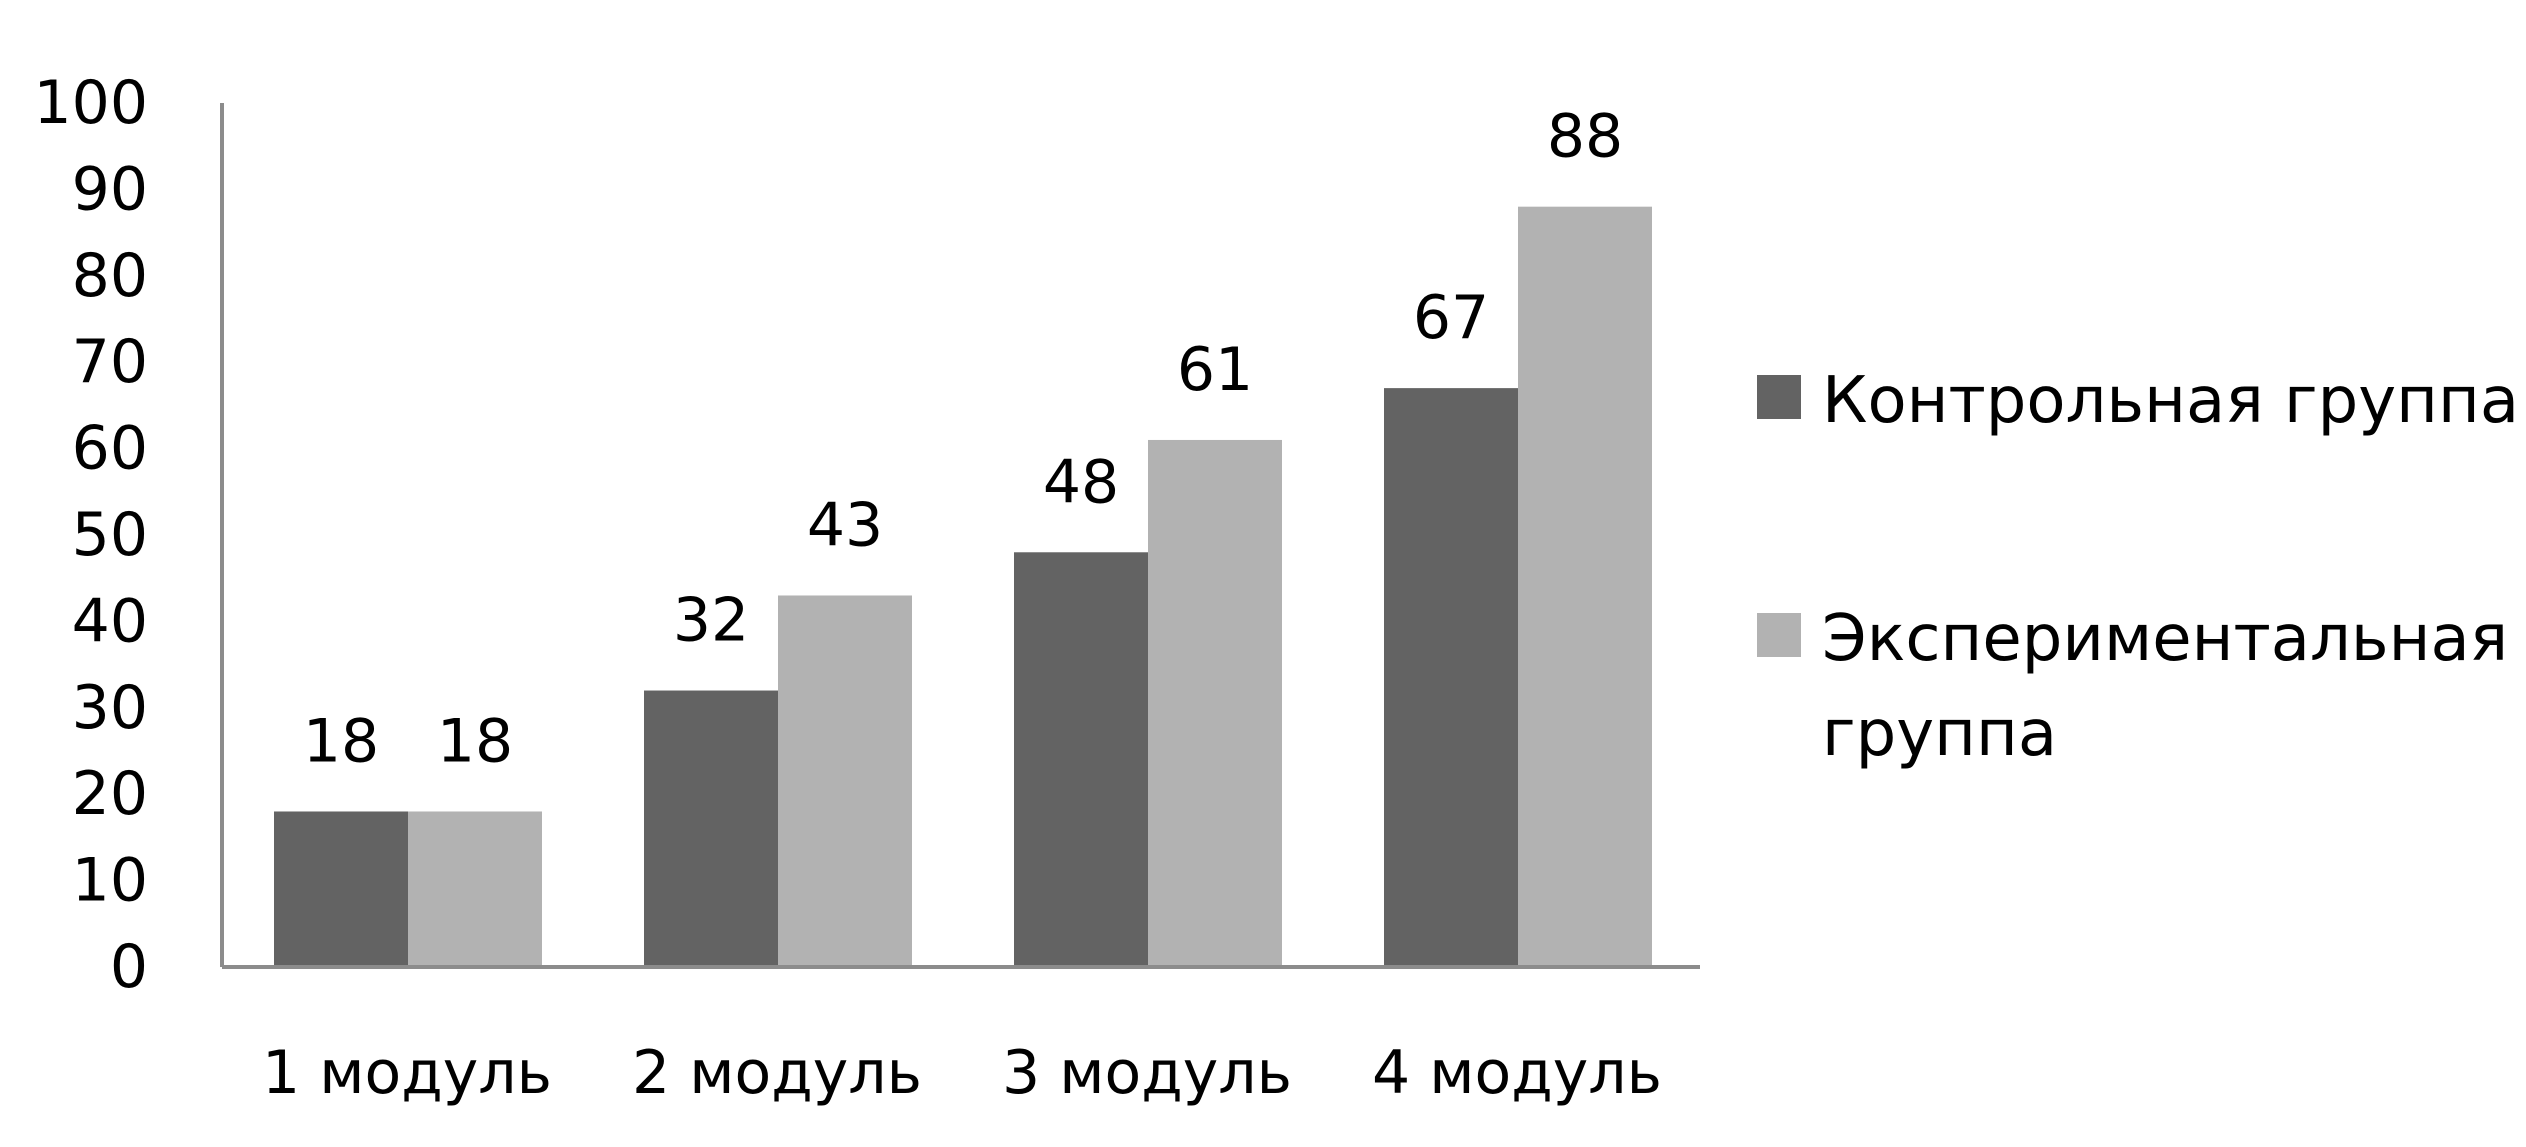 The width and height of the screenshot is (2526, 1147). Describe the element at coordinates (777, 1073) in the screenshot. I see `x-category-label: 2 модуль` at that location.